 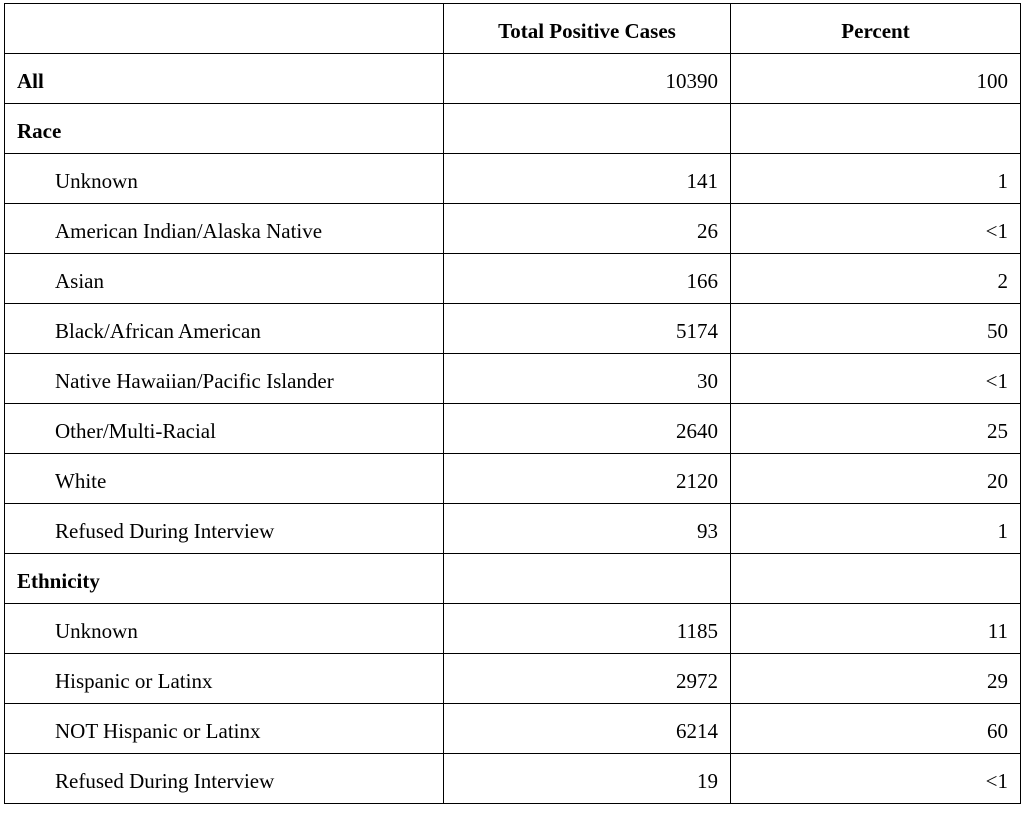 I want to click on percent-cell: 11, so click(x=875, y=628).